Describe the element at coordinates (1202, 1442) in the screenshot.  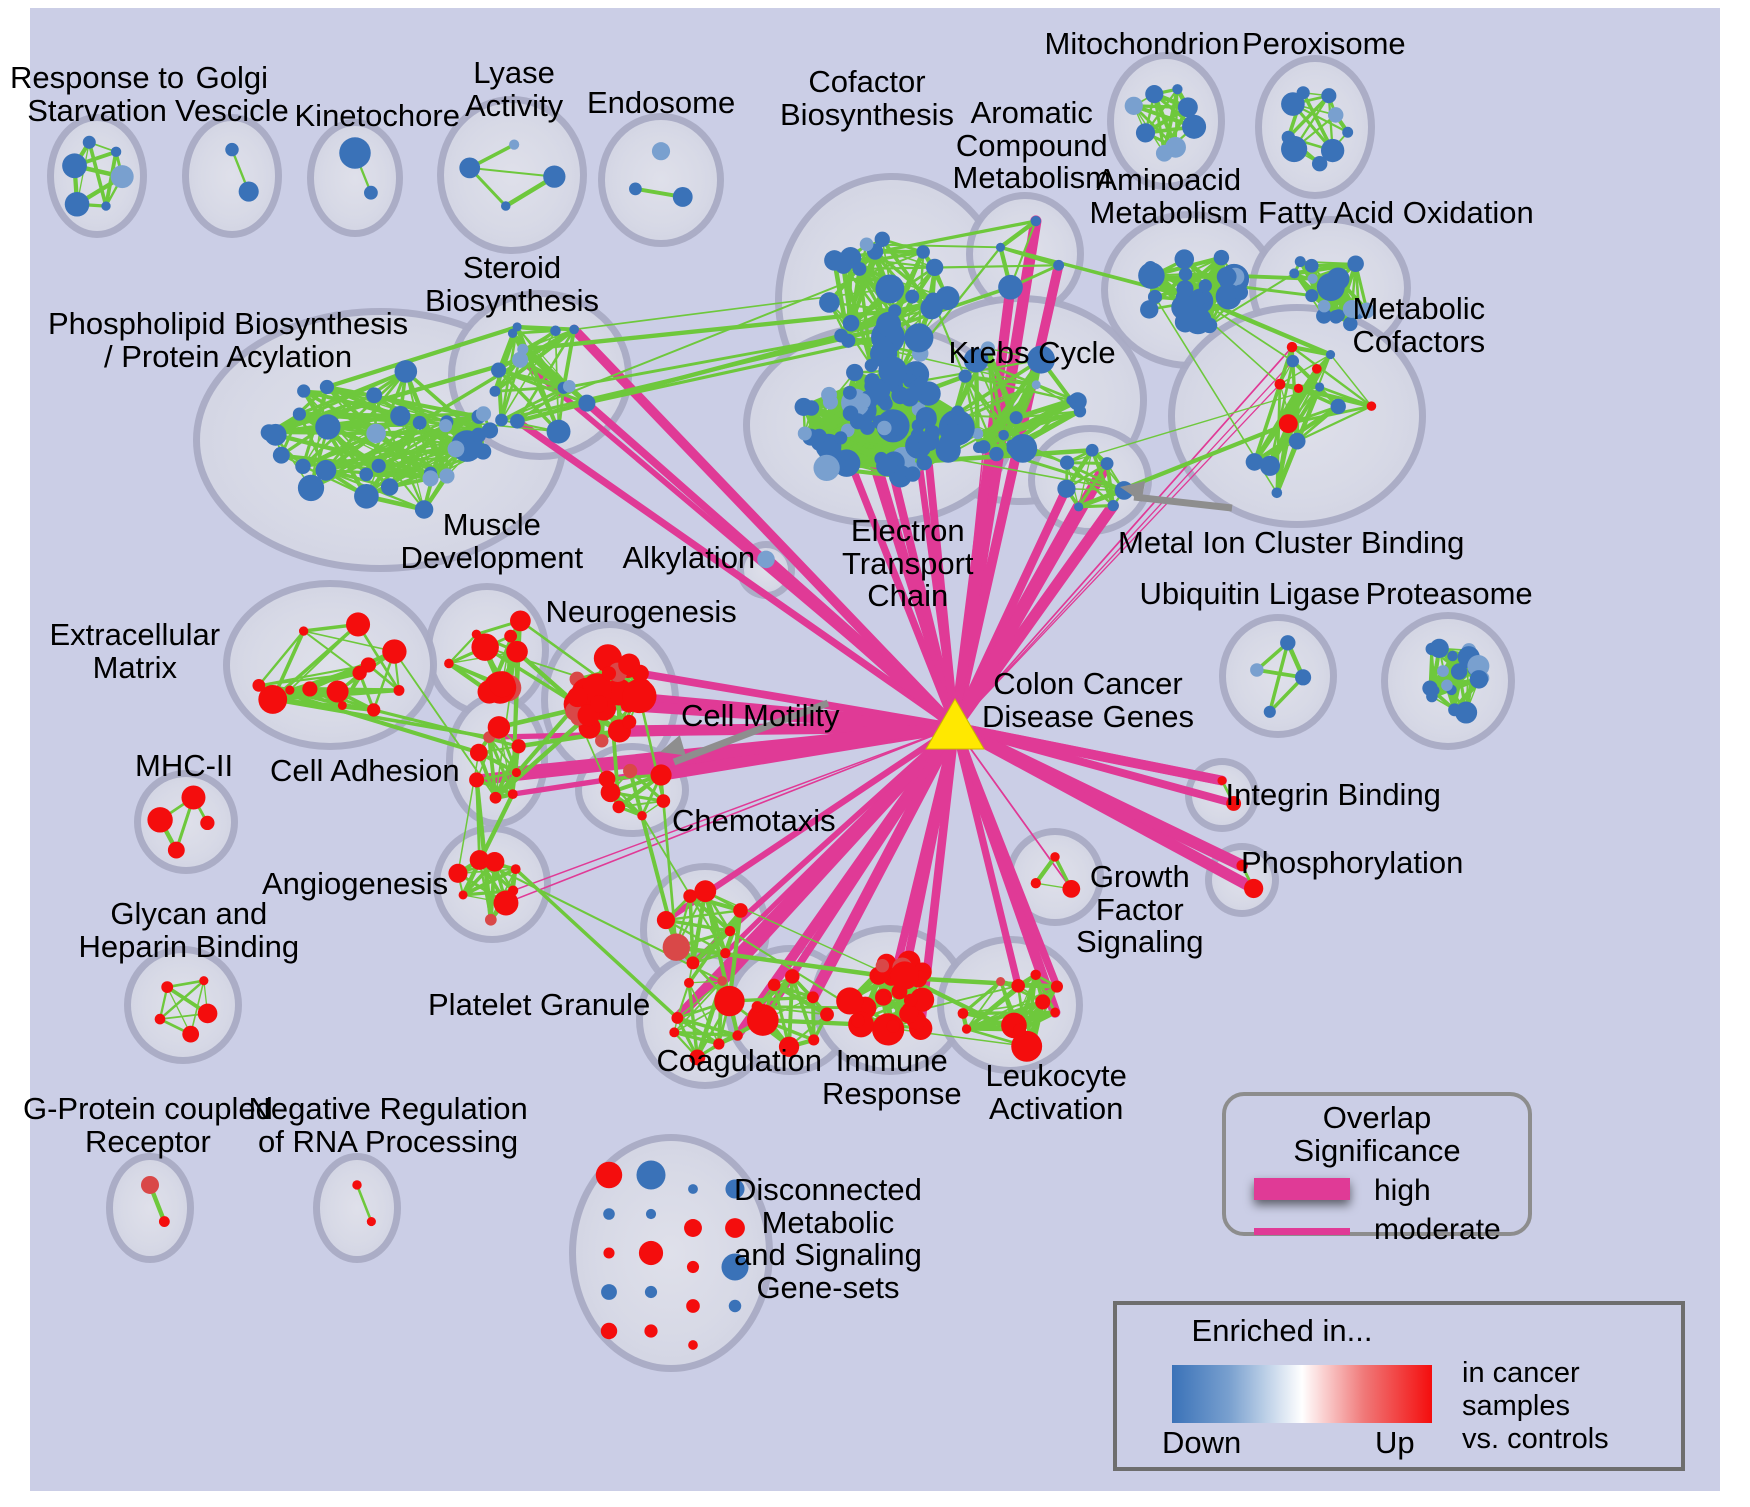
I see `enrichment-down-label: Down` at that location.